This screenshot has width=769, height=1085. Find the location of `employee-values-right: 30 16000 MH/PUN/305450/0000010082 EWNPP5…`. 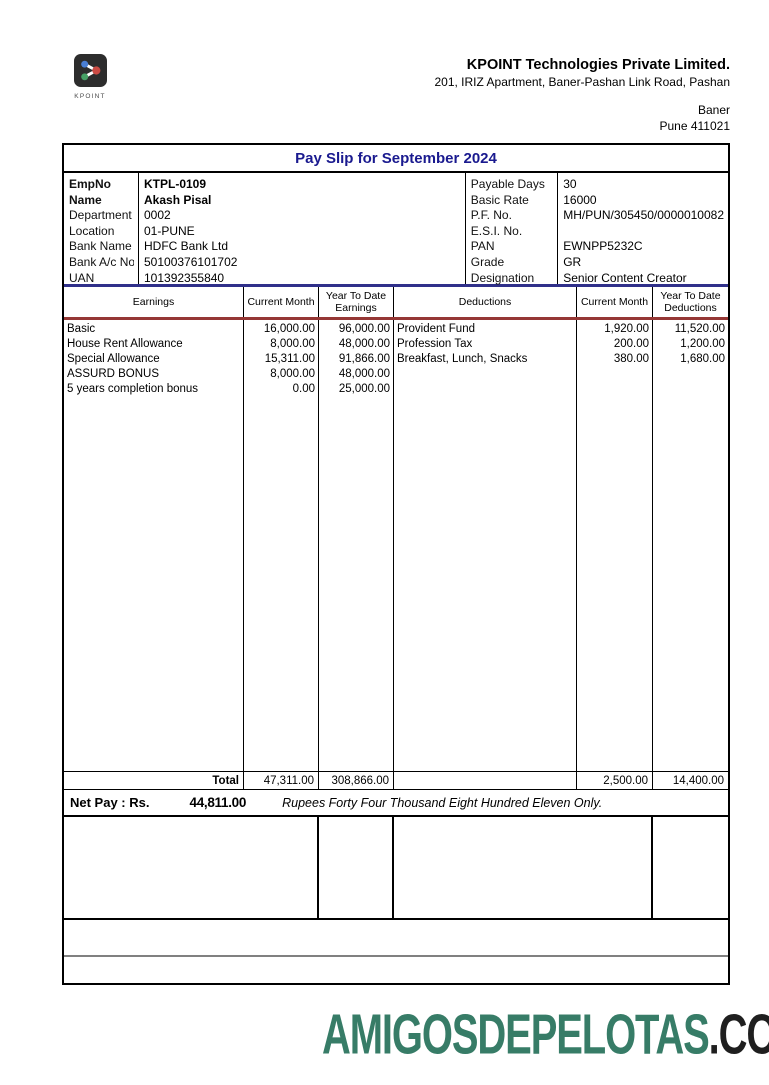

employee-values-right: 30 16000 MH/PUN/305450/0000010082 EWNPP5… is located at coordinates (642, 229).